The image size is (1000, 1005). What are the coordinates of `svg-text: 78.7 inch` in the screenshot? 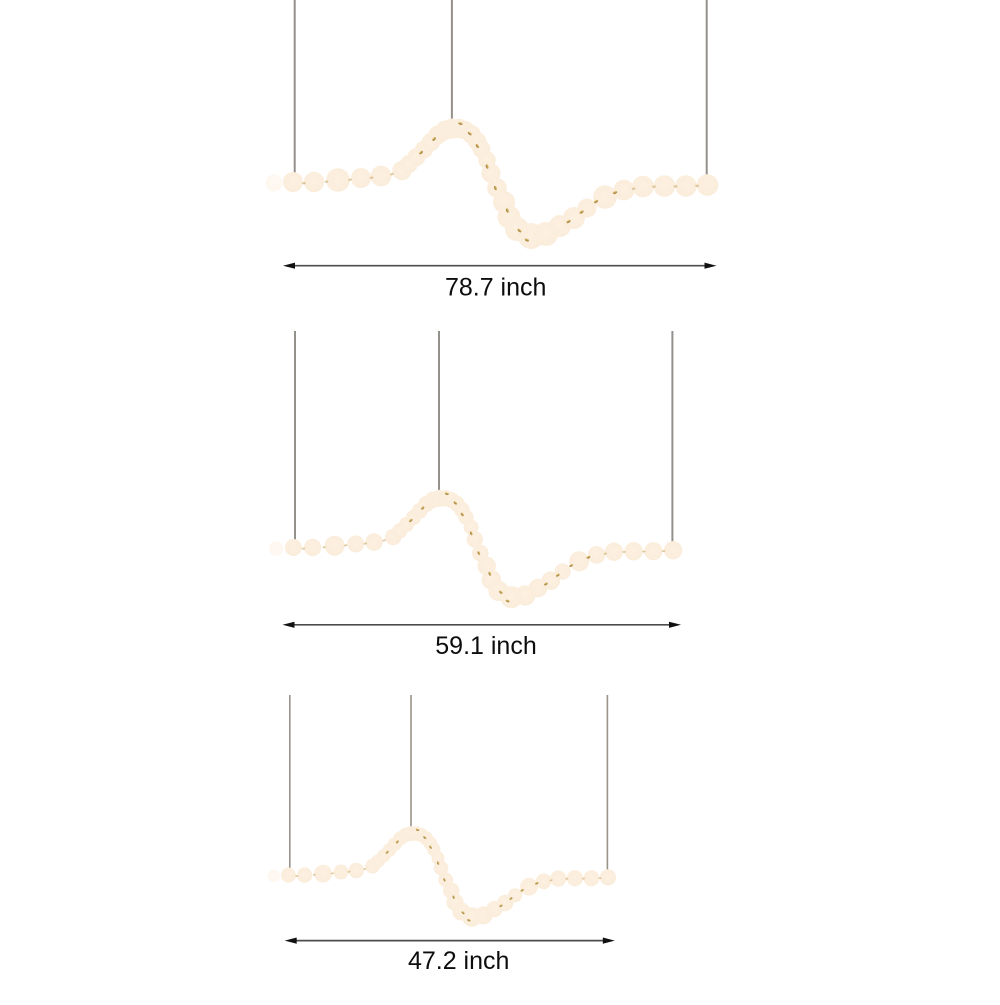 It's located at (495, 287).